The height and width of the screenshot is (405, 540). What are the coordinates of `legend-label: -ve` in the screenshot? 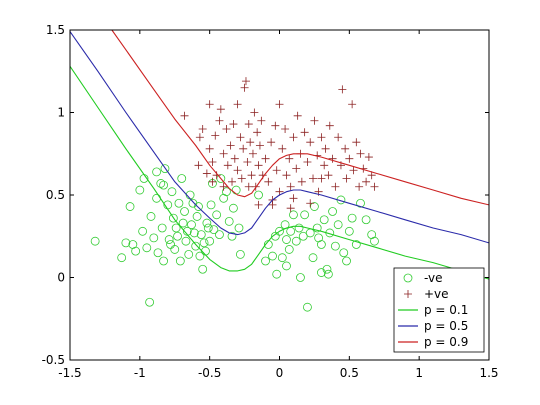 It's located at (433, 278).